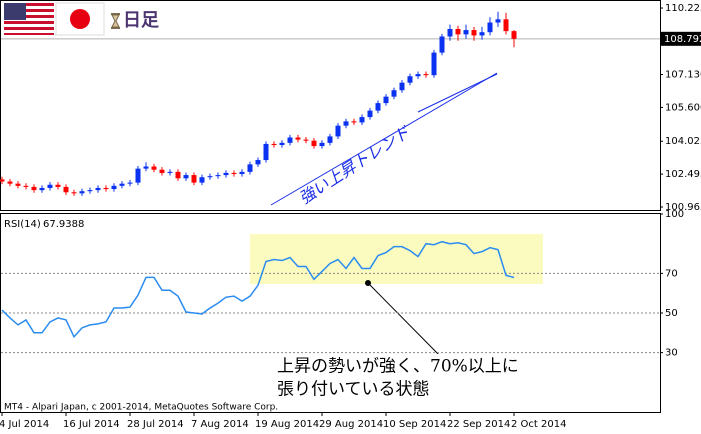 This screenshot has width=701, height=434. What do you see at coordinates (671, 313) in the screenshot?
I see `y-tick-label: 50` at bounding box center [671, 313].